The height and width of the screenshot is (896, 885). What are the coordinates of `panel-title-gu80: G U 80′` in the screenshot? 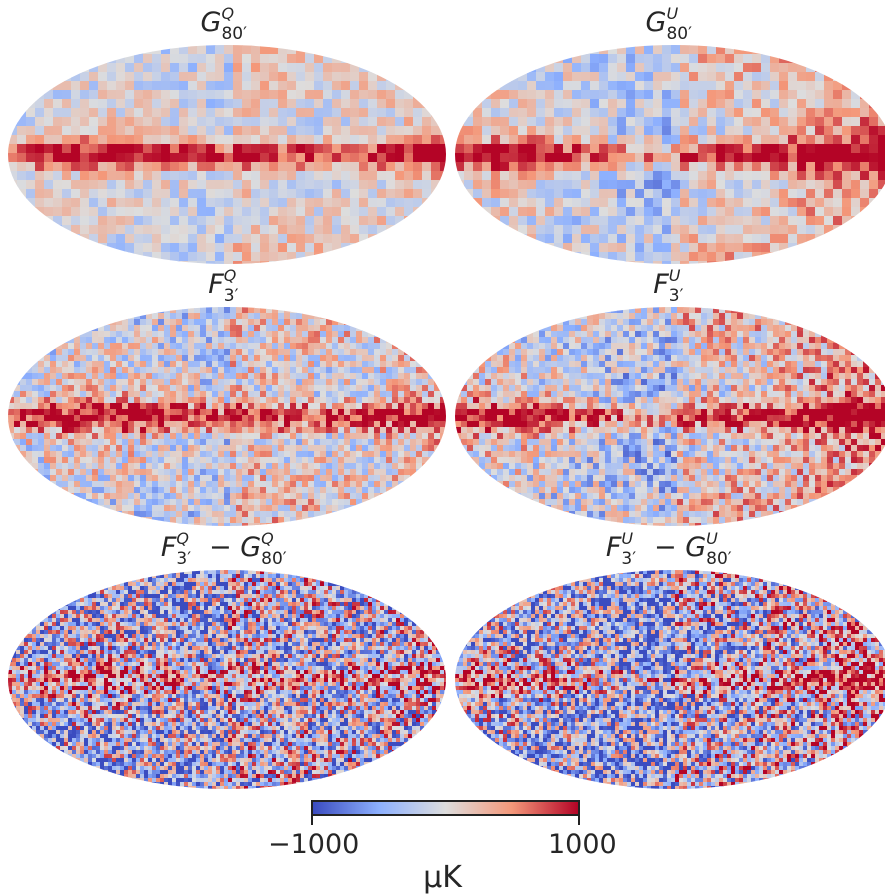 It's located at (669, 24).